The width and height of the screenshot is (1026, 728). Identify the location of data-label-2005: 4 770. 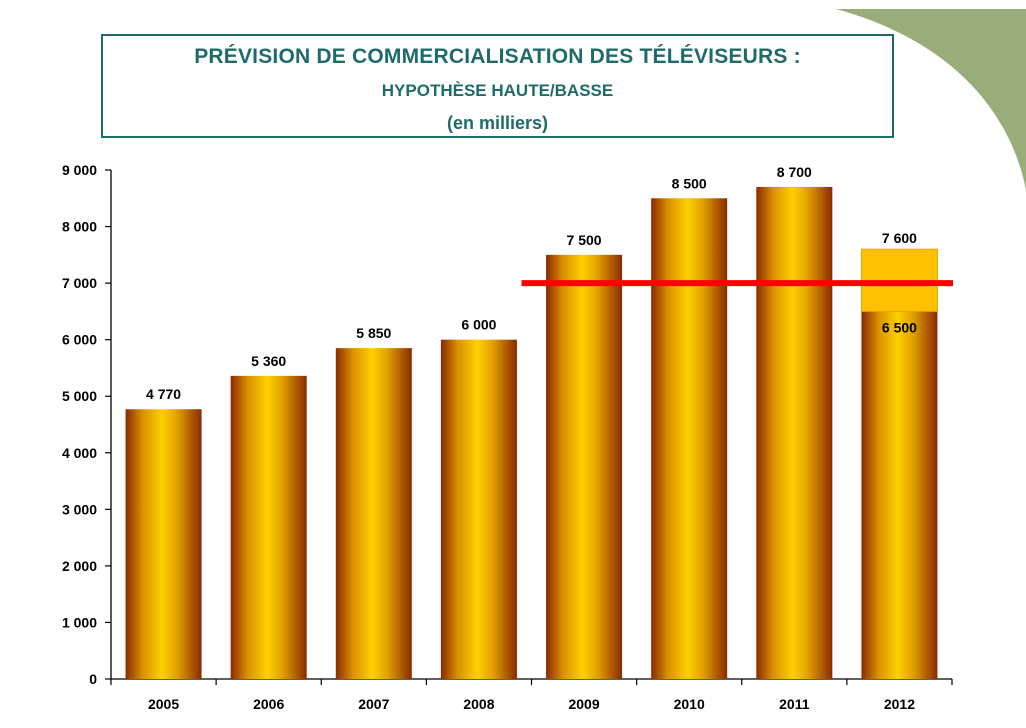
(163, 394).